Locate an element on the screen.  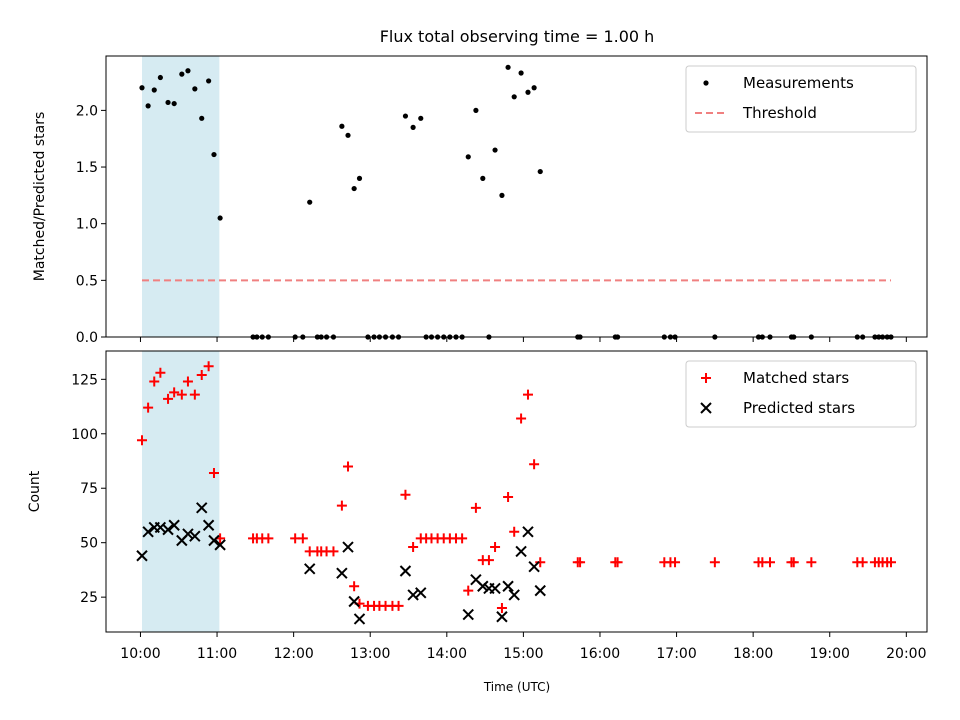
legend-label: Predicted stars is located at coordinates (799, 408).